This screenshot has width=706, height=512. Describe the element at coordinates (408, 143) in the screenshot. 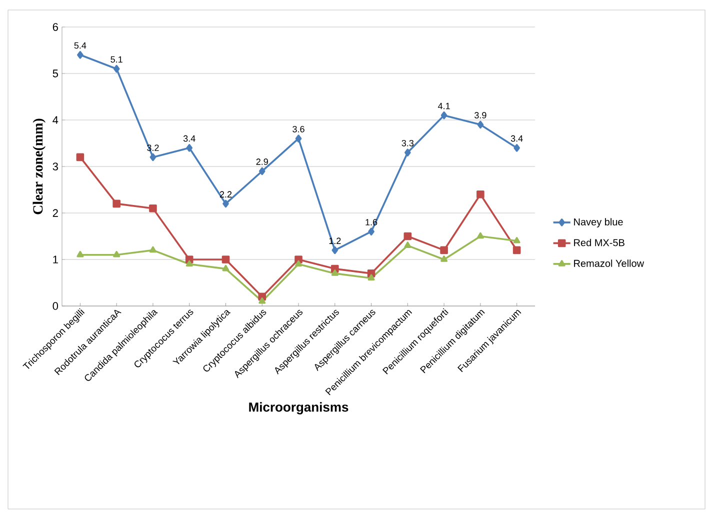

I see `data-label: 3.3` at that location.